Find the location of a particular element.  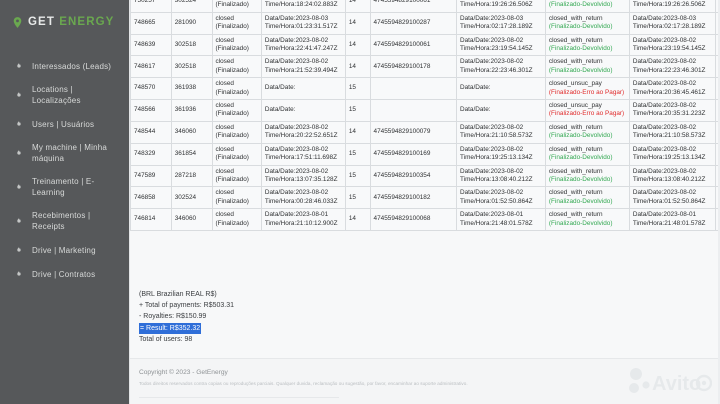

date-label: Data/Date:2023-08-01 is located at coordinates (664, 215).